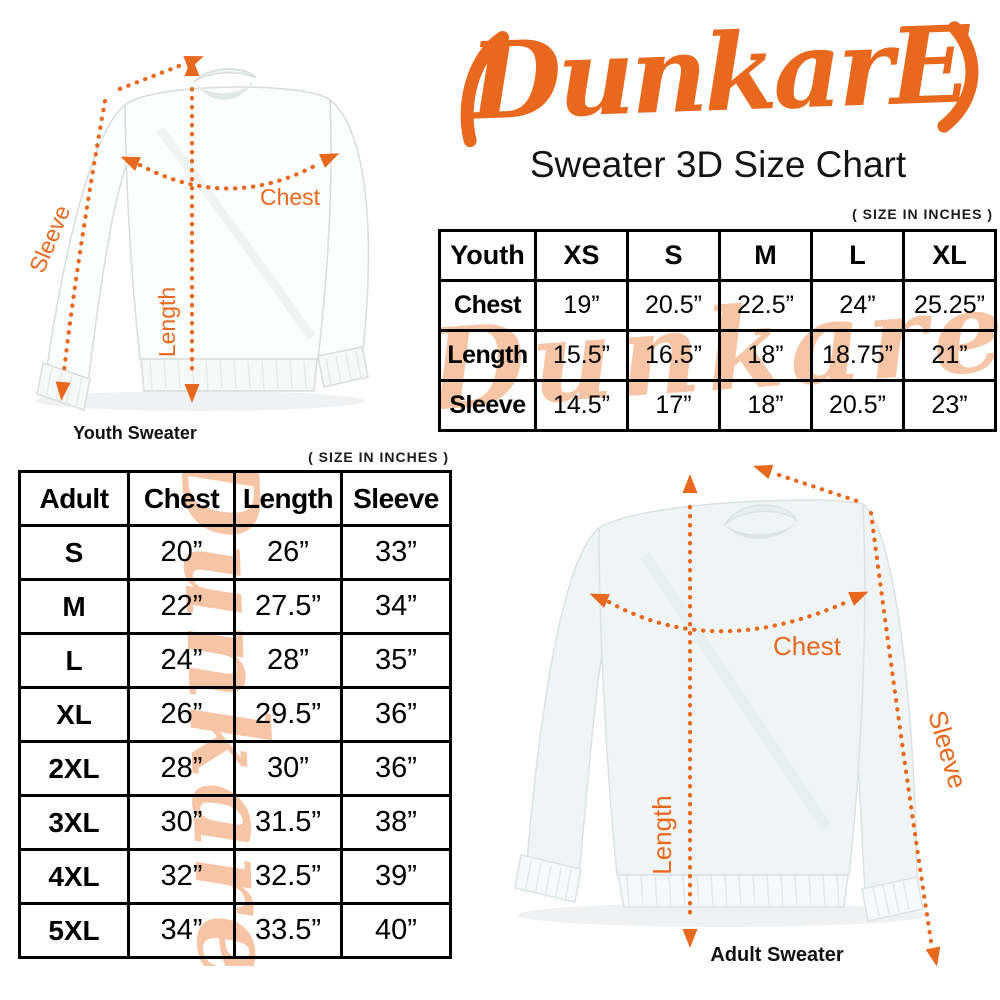 The height and width of the screenshot is (1000, 1000). What do you see at coordinates (288, 606) in the screenshot?
I see `adult-size-cell: 27.5”` at bounding box center [288, 606].